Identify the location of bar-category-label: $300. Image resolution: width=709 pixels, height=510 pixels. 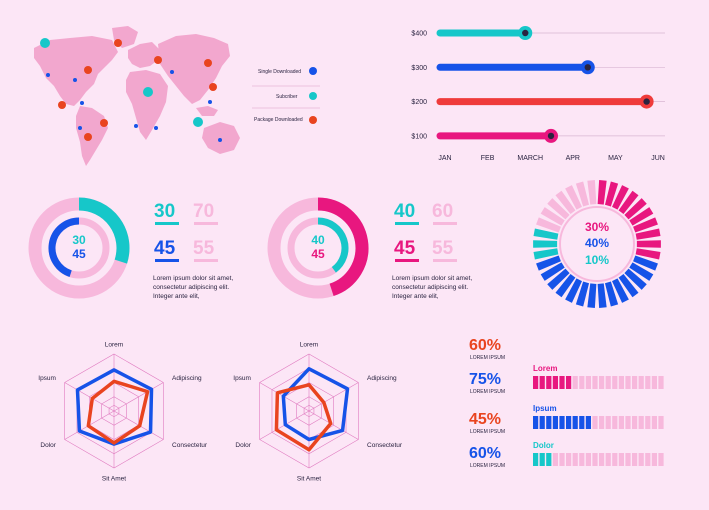
(419, 68).